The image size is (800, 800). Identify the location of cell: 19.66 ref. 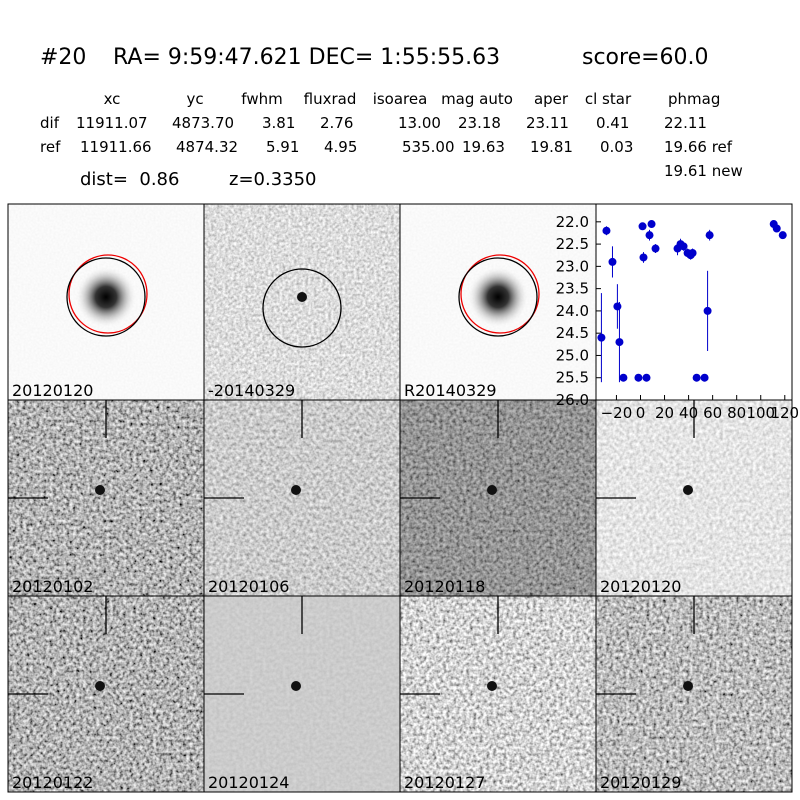
(698, 147).